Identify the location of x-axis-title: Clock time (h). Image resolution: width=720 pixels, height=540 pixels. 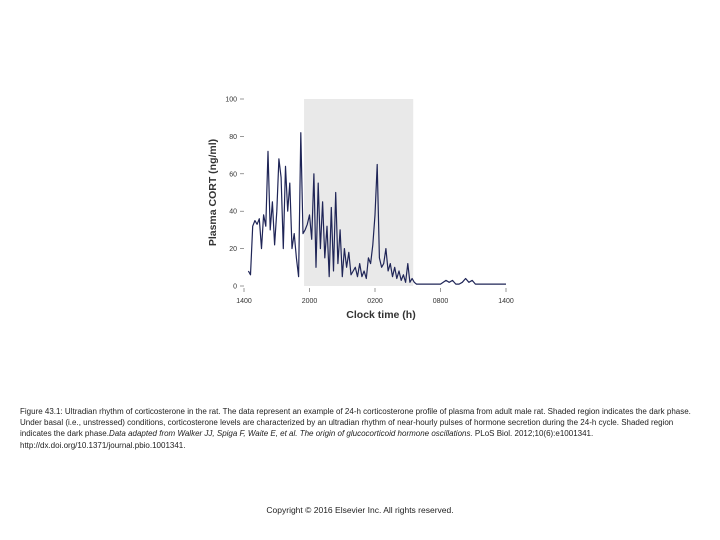
(380, 315).